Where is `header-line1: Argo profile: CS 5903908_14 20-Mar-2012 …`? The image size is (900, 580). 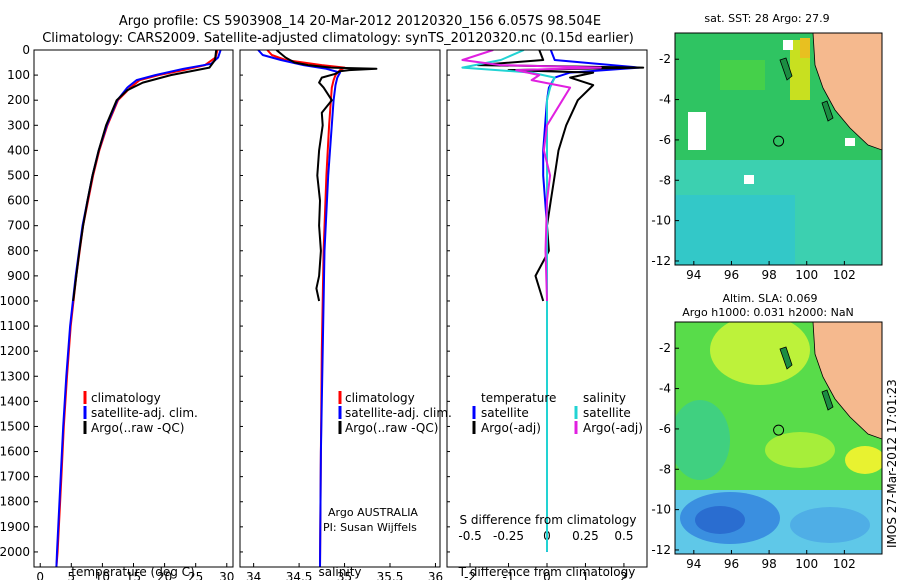 header-line1: Argo profile: CS 5903908_14 20-Mar-2012 … is located at coordinates (360, 21).